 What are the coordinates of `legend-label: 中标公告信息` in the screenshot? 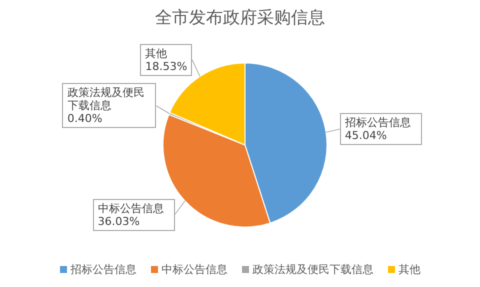 It's located at (195, 269).